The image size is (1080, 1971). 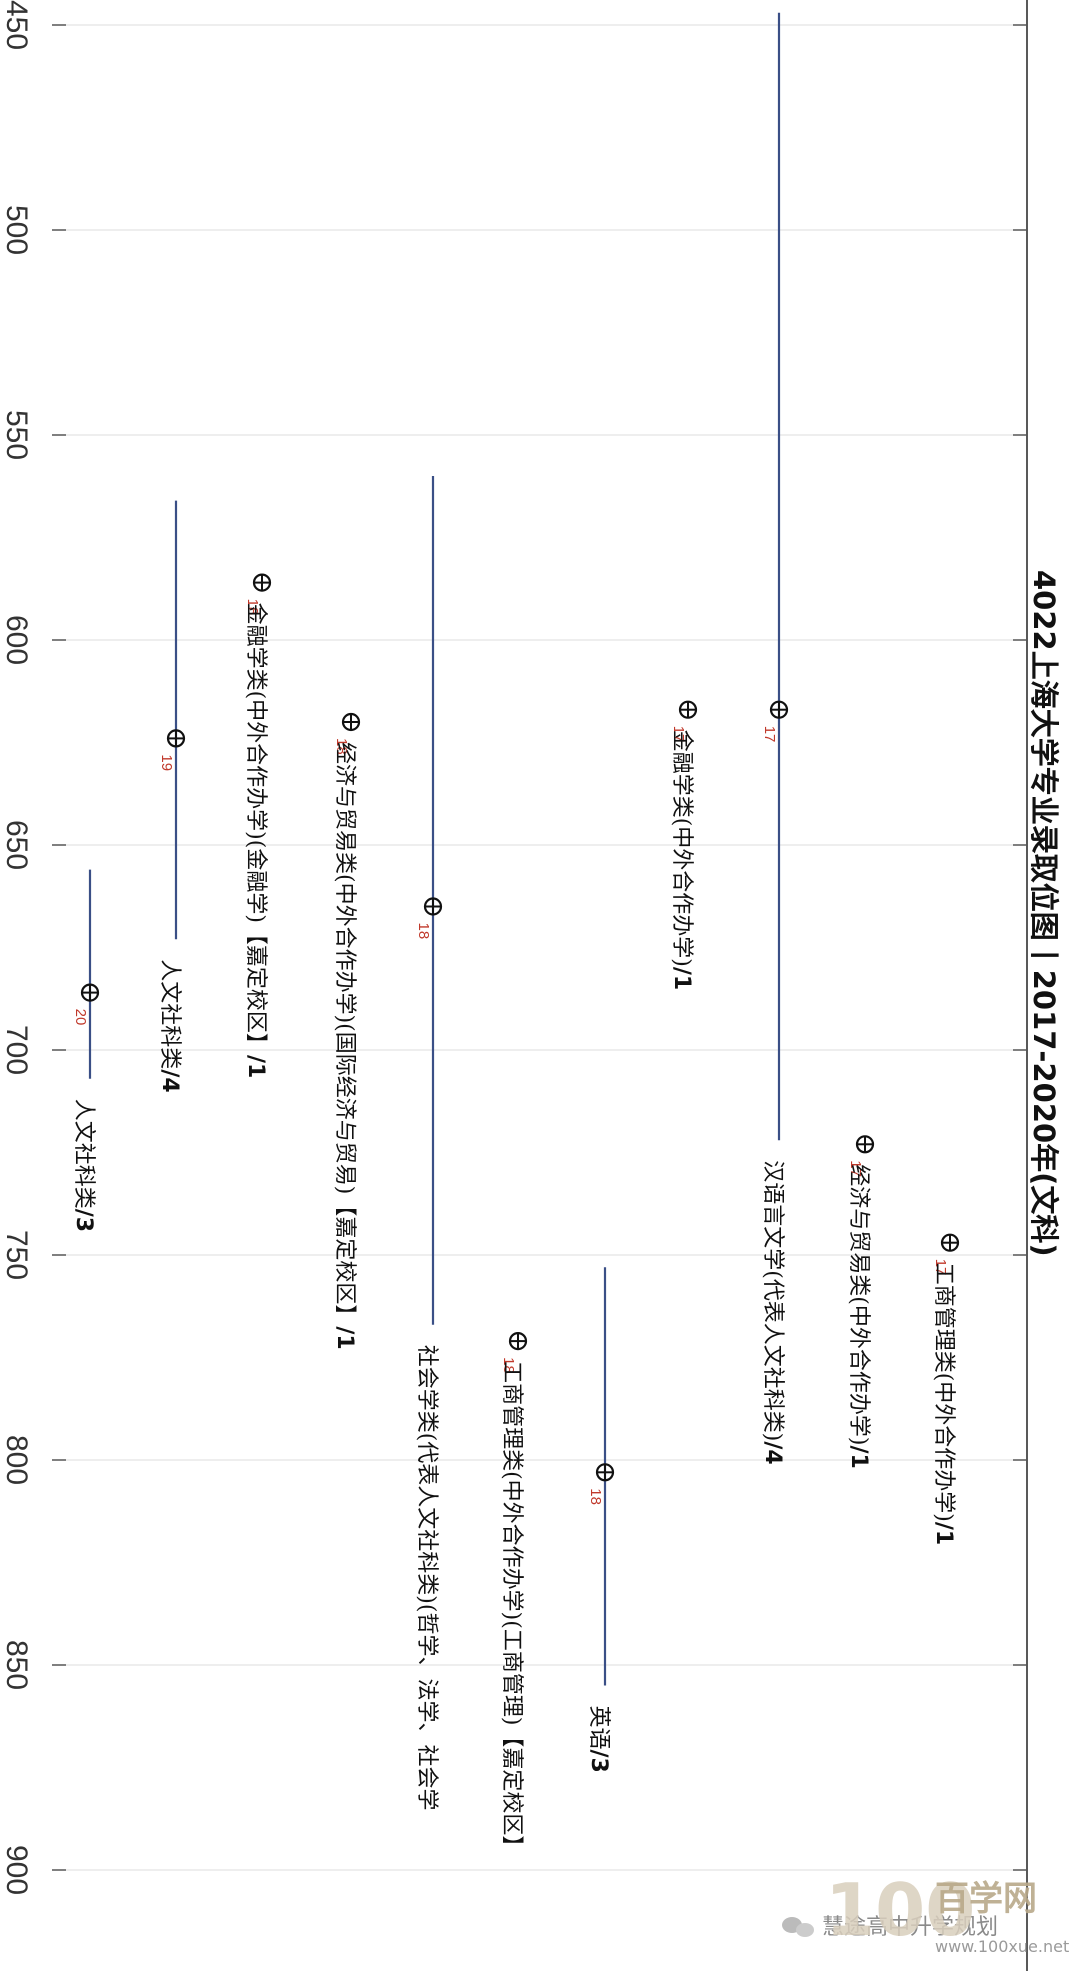 What do you see at coordinates (772, 1300) in the screenshot?
I see `data-label-name: 汉语言文学(代表人文社科类)` at bounding box center [772, 1300].